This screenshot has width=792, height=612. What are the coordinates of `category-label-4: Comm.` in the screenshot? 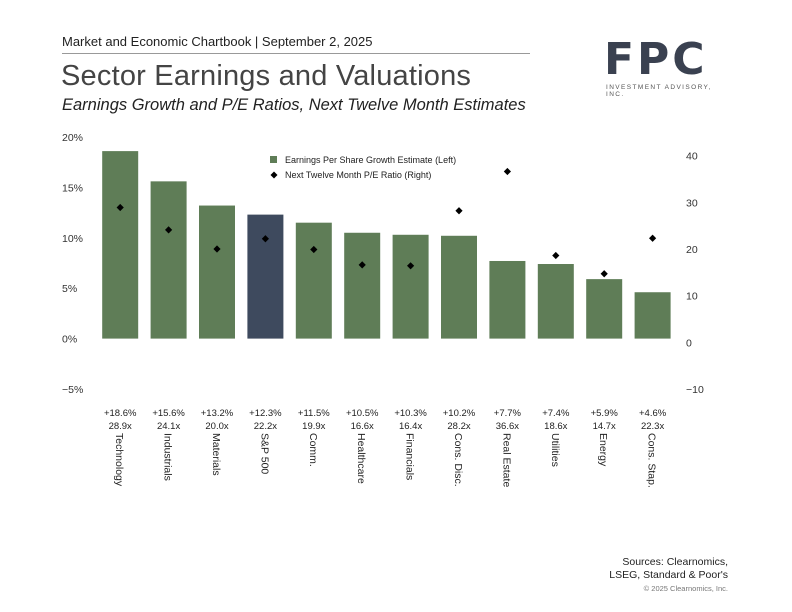 It's located at (313, 450).